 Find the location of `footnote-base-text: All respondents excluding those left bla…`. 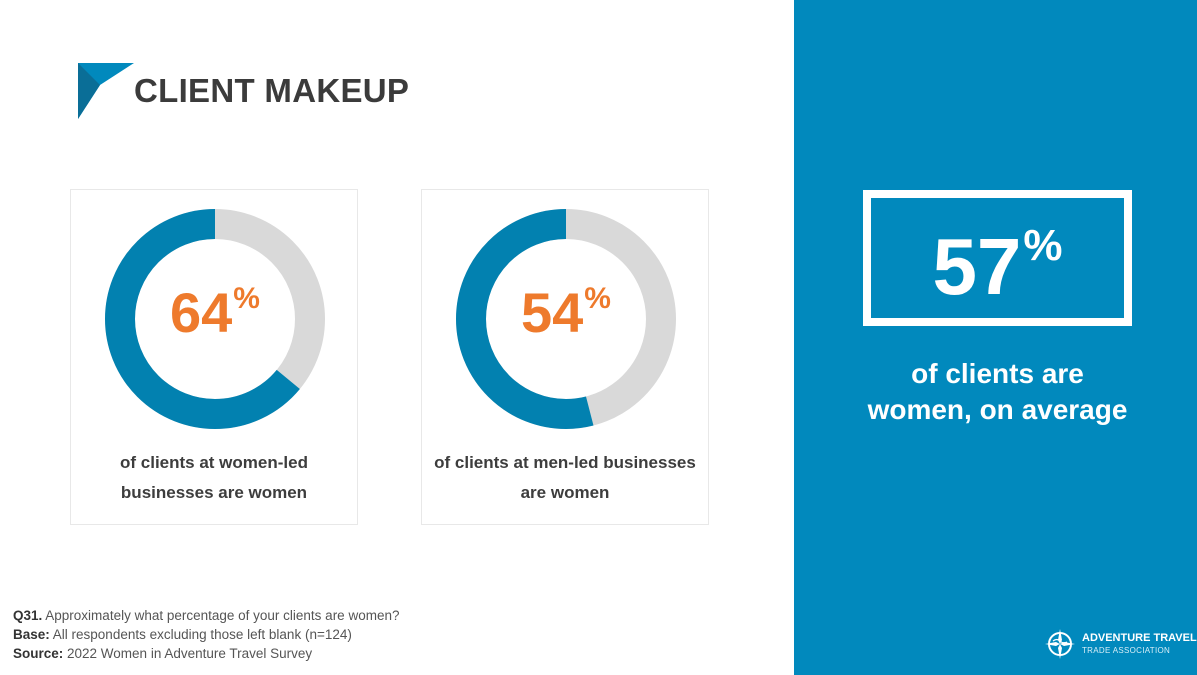

footnote-base-text: All respondents excluding those left bla… is located at coordinates (200, 634).